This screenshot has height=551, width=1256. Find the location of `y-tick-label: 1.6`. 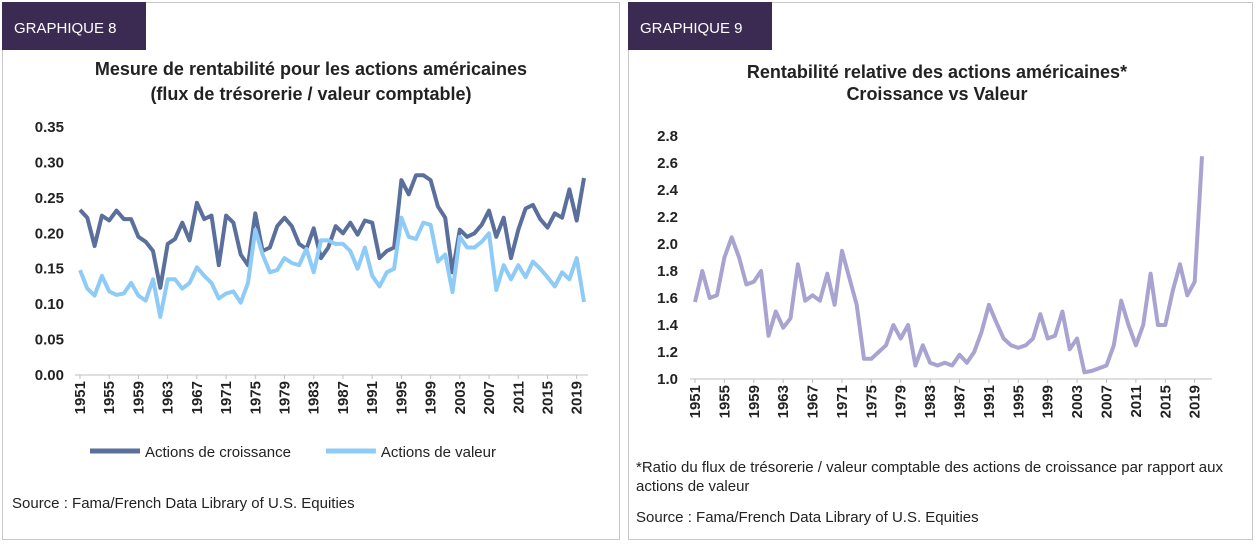

y-tick-label: 1.6 is located at coordinates (667, 298).